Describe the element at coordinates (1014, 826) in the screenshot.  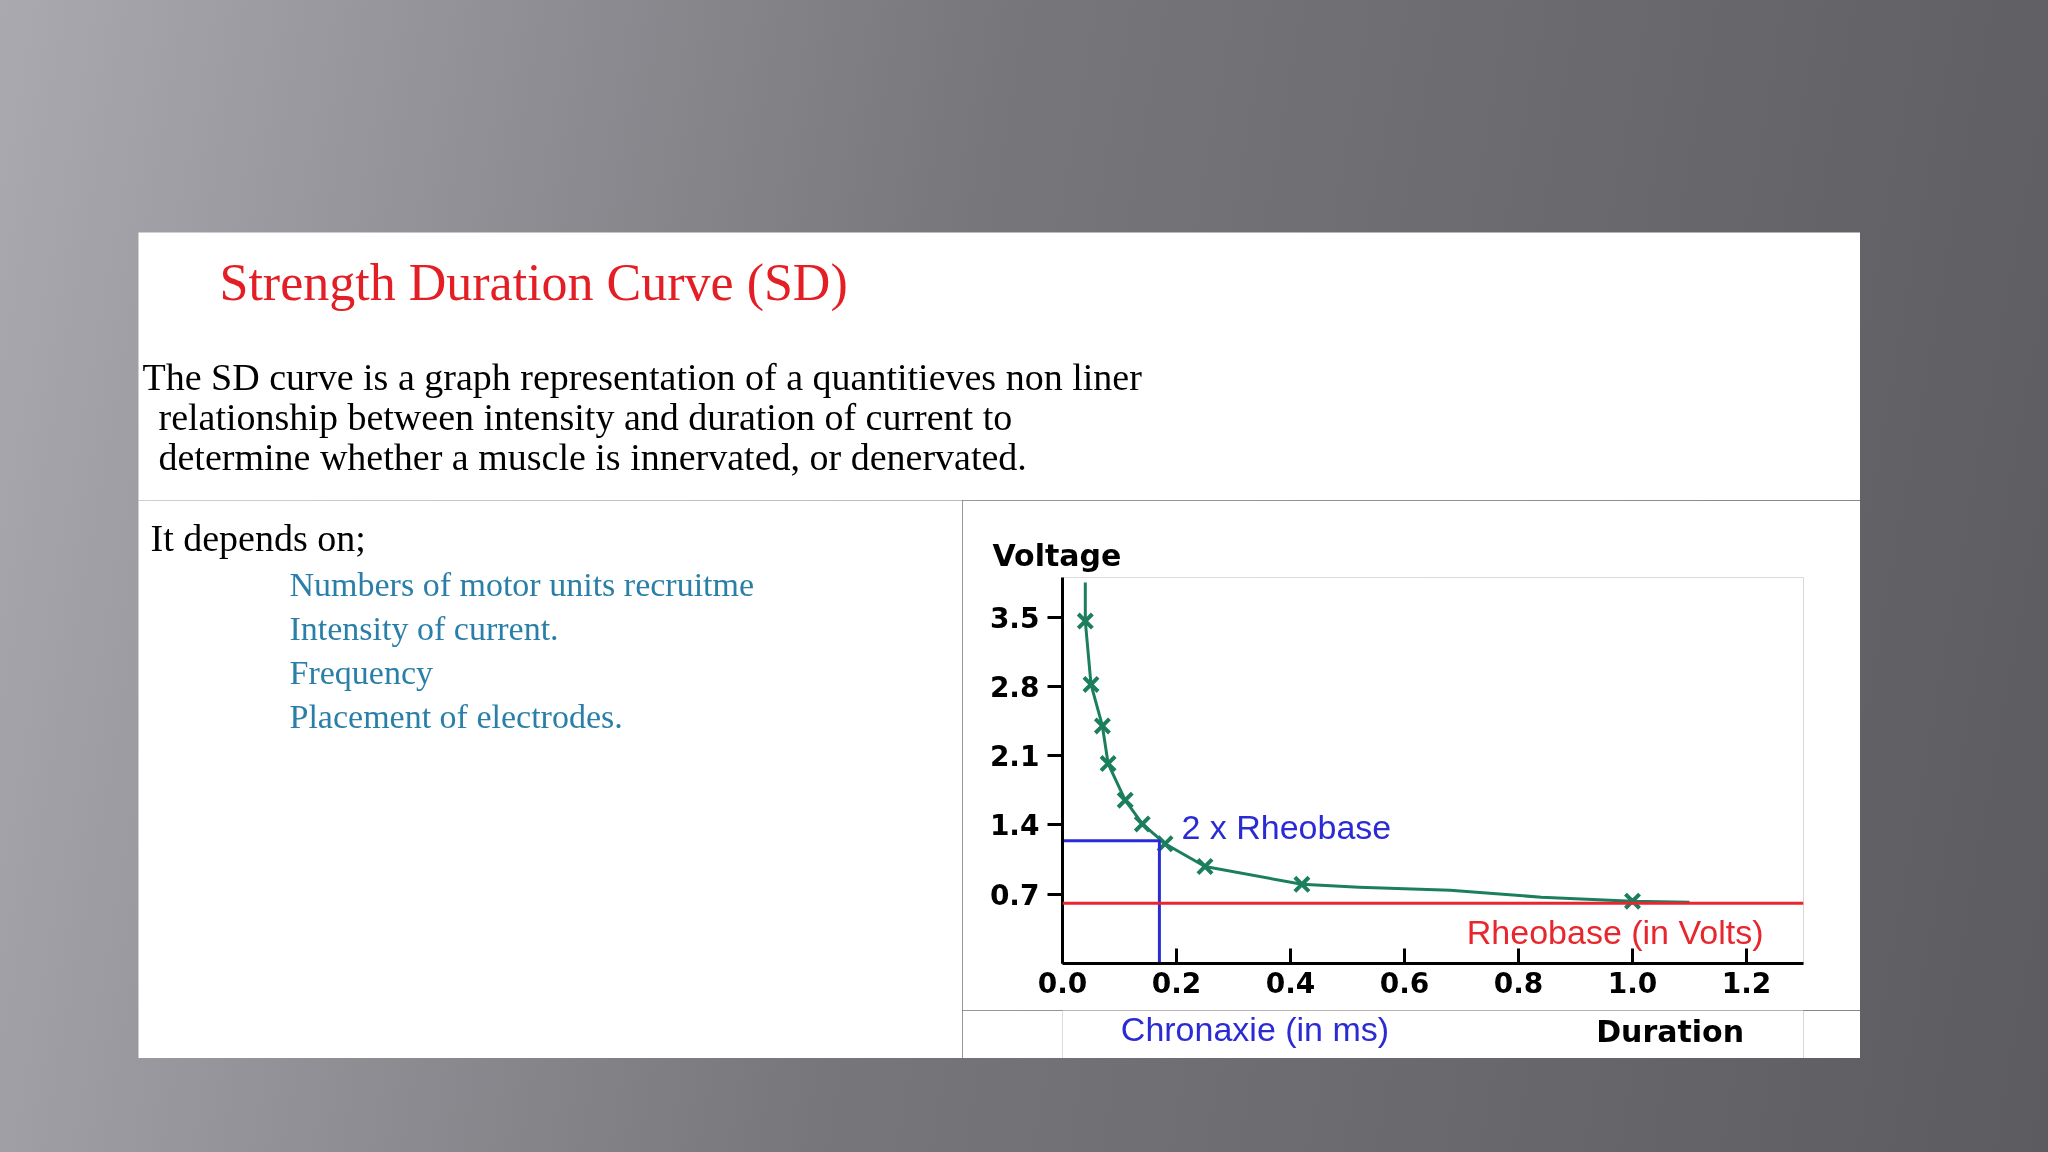
I see `y-tick-label: 1.4` at that location.